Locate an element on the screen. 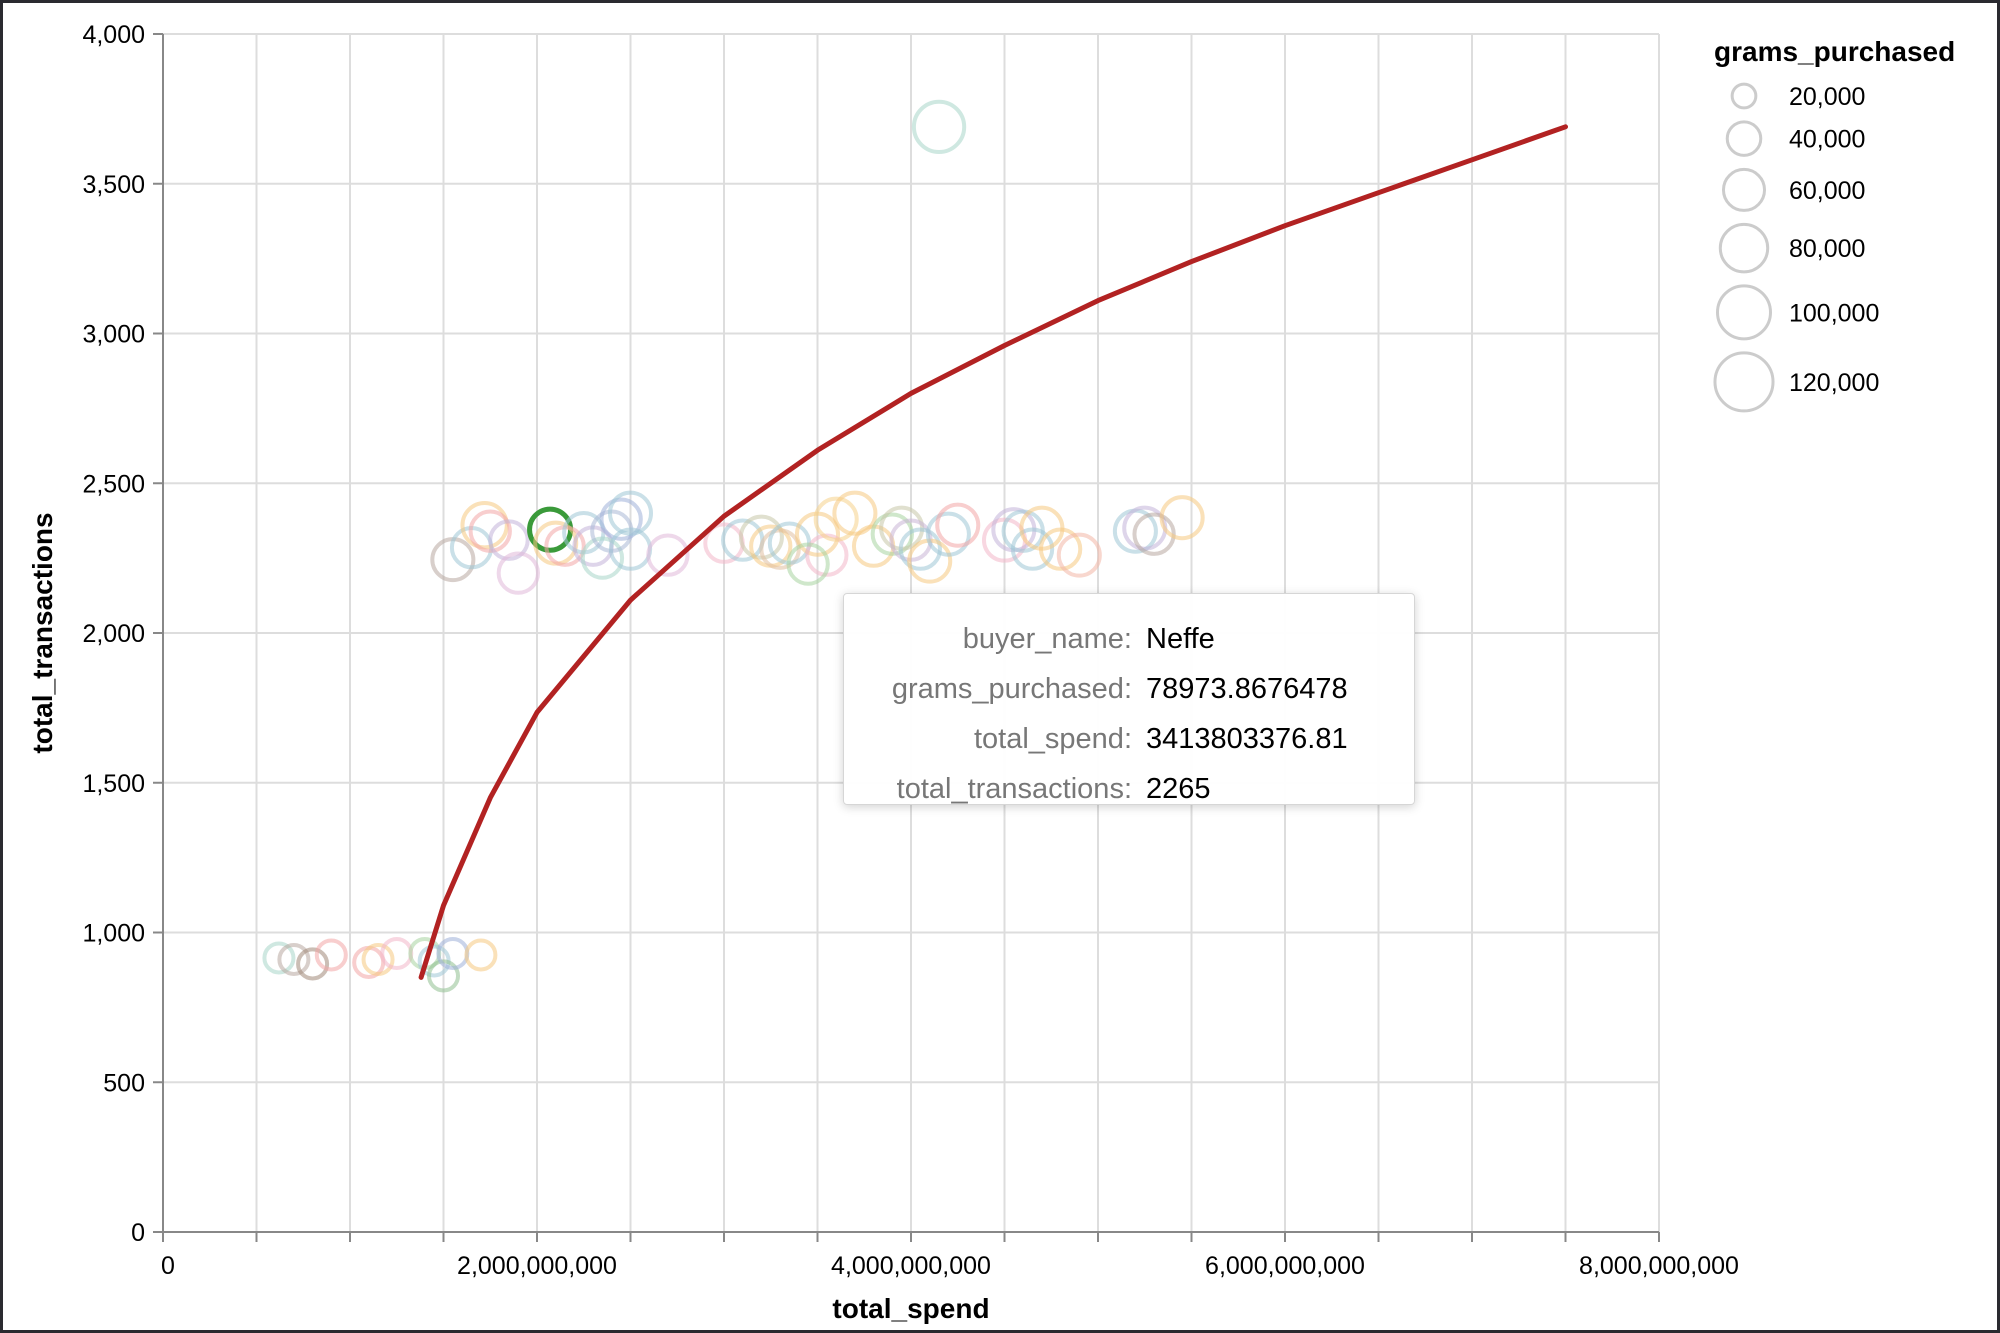 The image size is (2000, 1333). legend-title: grams_purchased is located at coordinates (1834, 51).